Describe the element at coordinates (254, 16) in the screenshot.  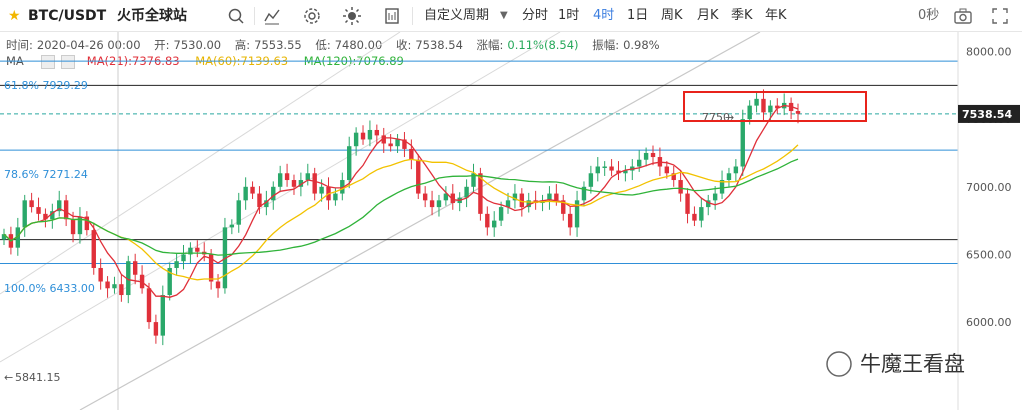
I see `toolbar-divider` at that location.